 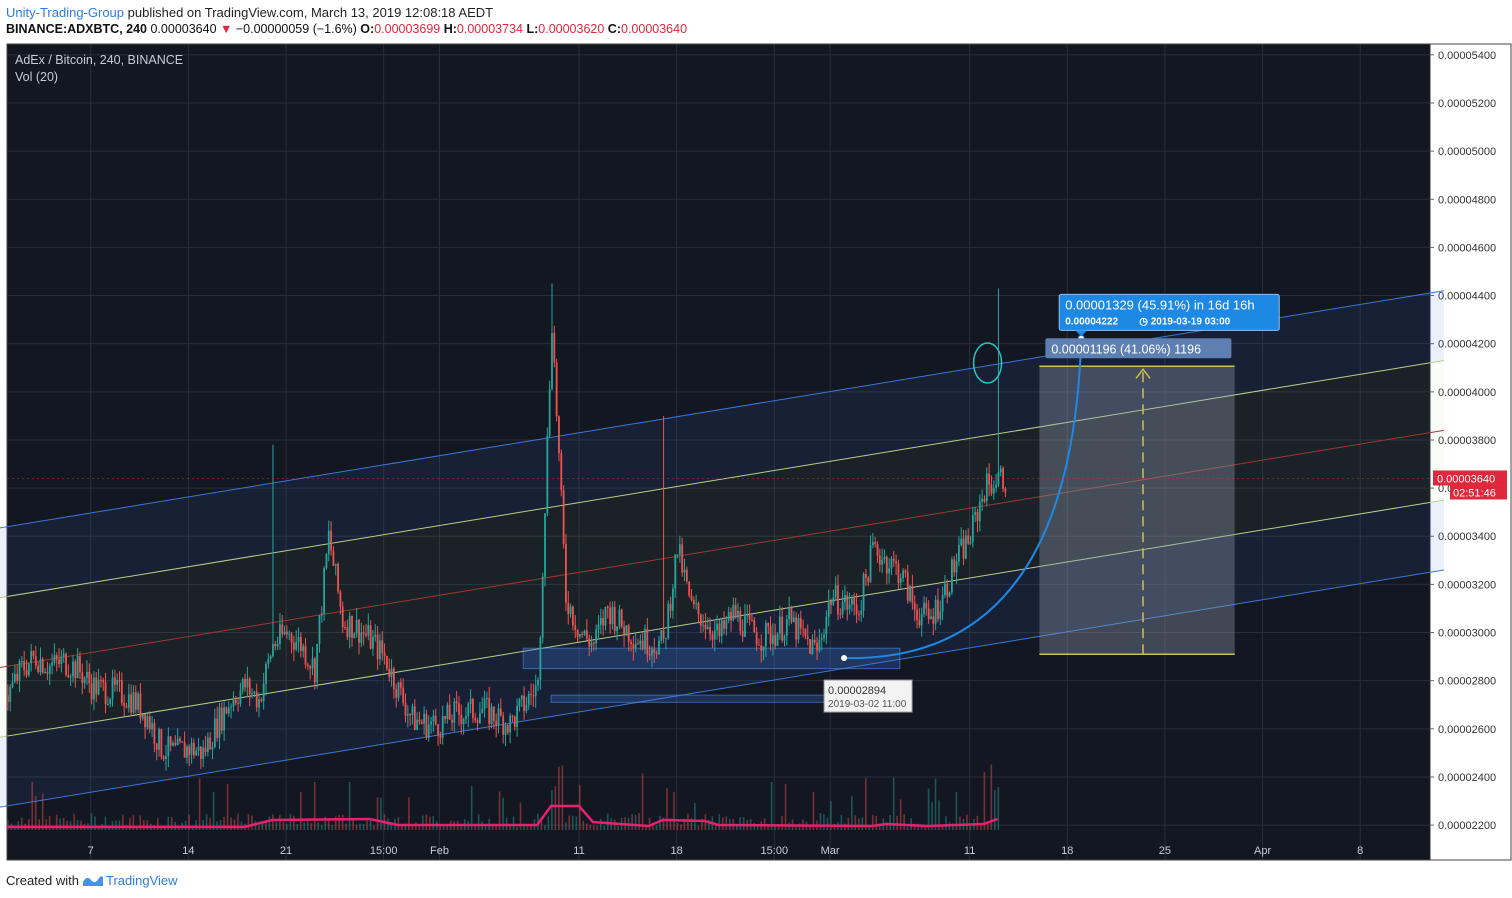 What do you see at coordinates (1467, 634) in the screenshot?
I see `y-tick-label: 0.00003000` at bounding box center [1467, 634].